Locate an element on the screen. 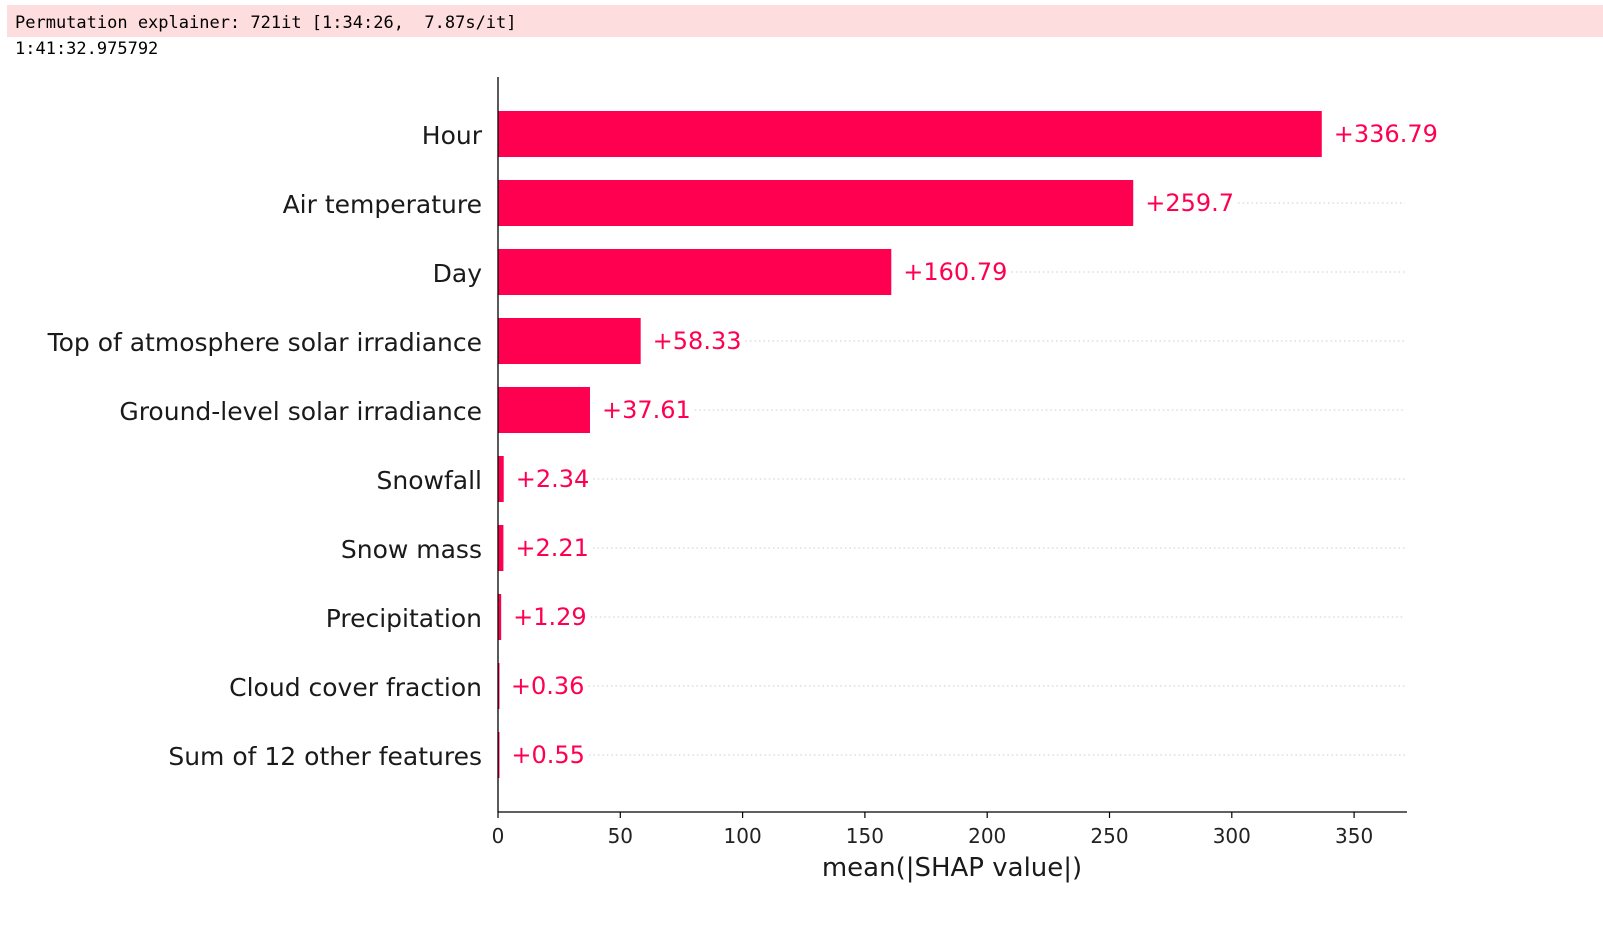  feature-label: Snowfall is located at coordinates (429, 480).